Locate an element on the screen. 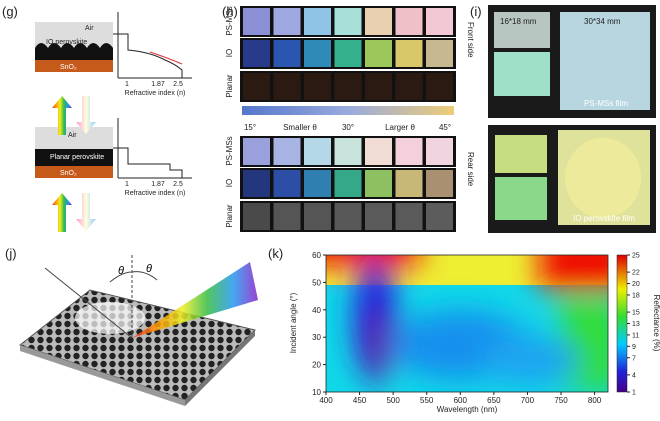  x-tick-label: 400 is located at coordinates (326, 400).